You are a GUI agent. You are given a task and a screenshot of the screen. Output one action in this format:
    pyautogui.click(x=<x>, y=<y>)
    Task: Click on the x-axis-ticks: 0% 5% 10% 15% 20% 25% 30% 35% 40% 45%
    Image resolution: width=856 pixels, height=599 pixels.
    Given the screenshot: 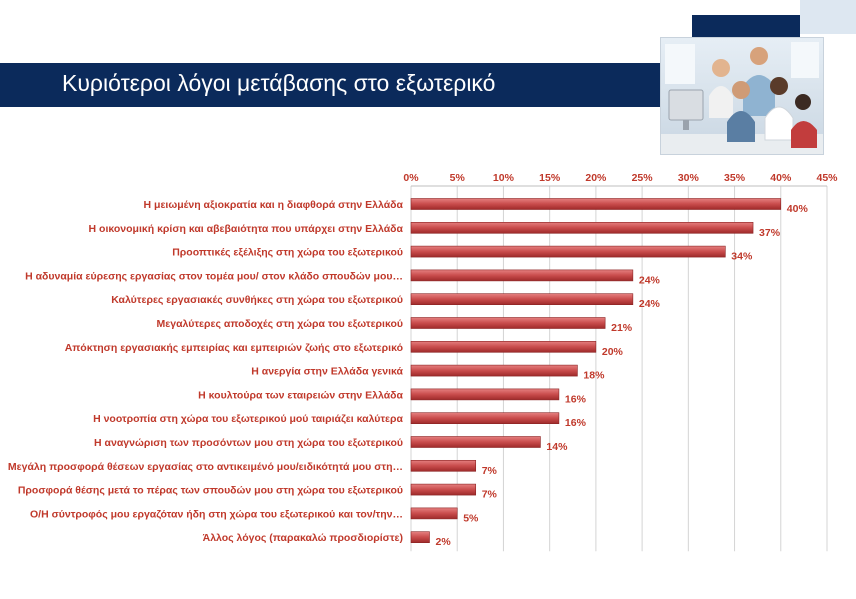 What is the action you would take?
    pyautogui.click(x=620, y=178)
    